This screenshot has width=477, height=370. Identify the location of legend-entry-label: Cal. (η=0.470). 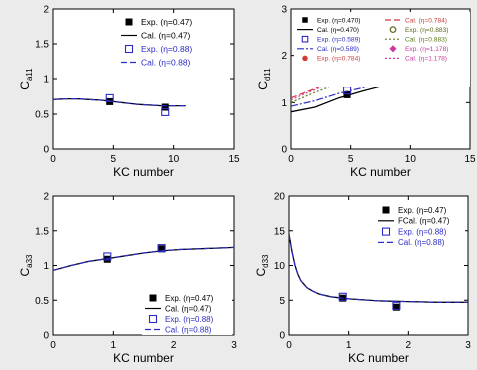
(338, 30).